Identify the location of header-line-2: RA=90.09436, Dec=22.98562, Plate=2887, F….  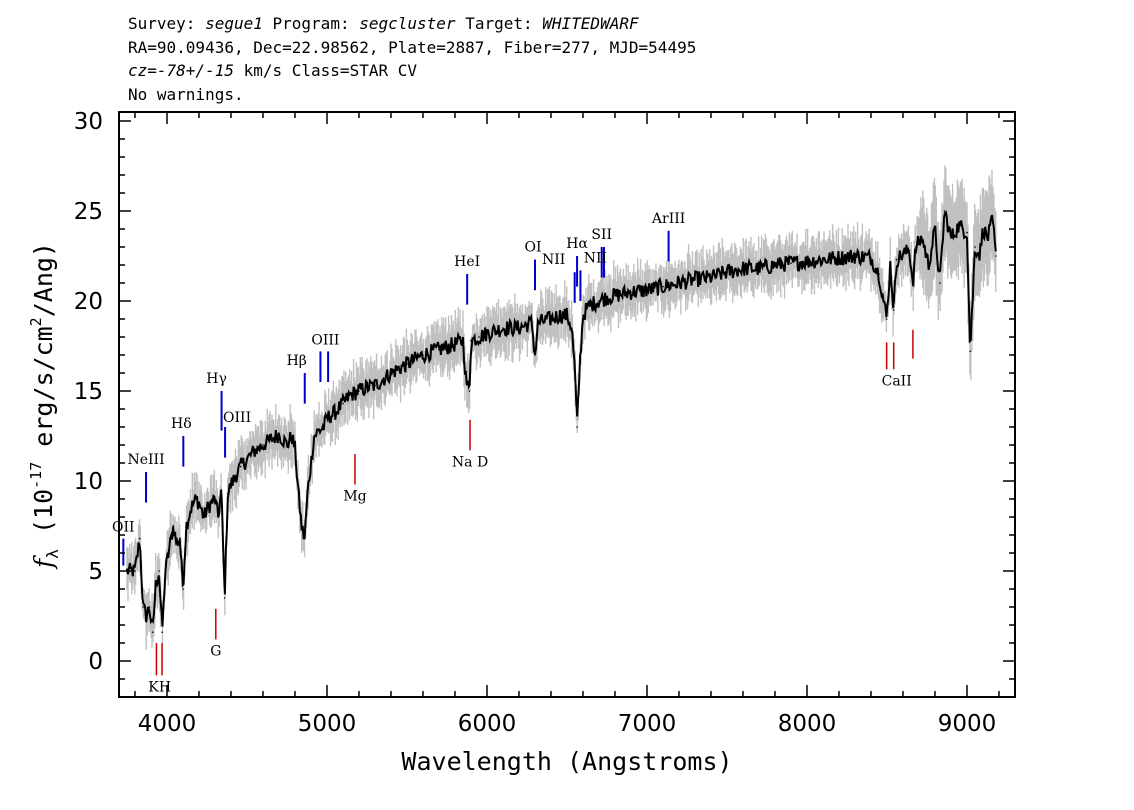
(412, 47).